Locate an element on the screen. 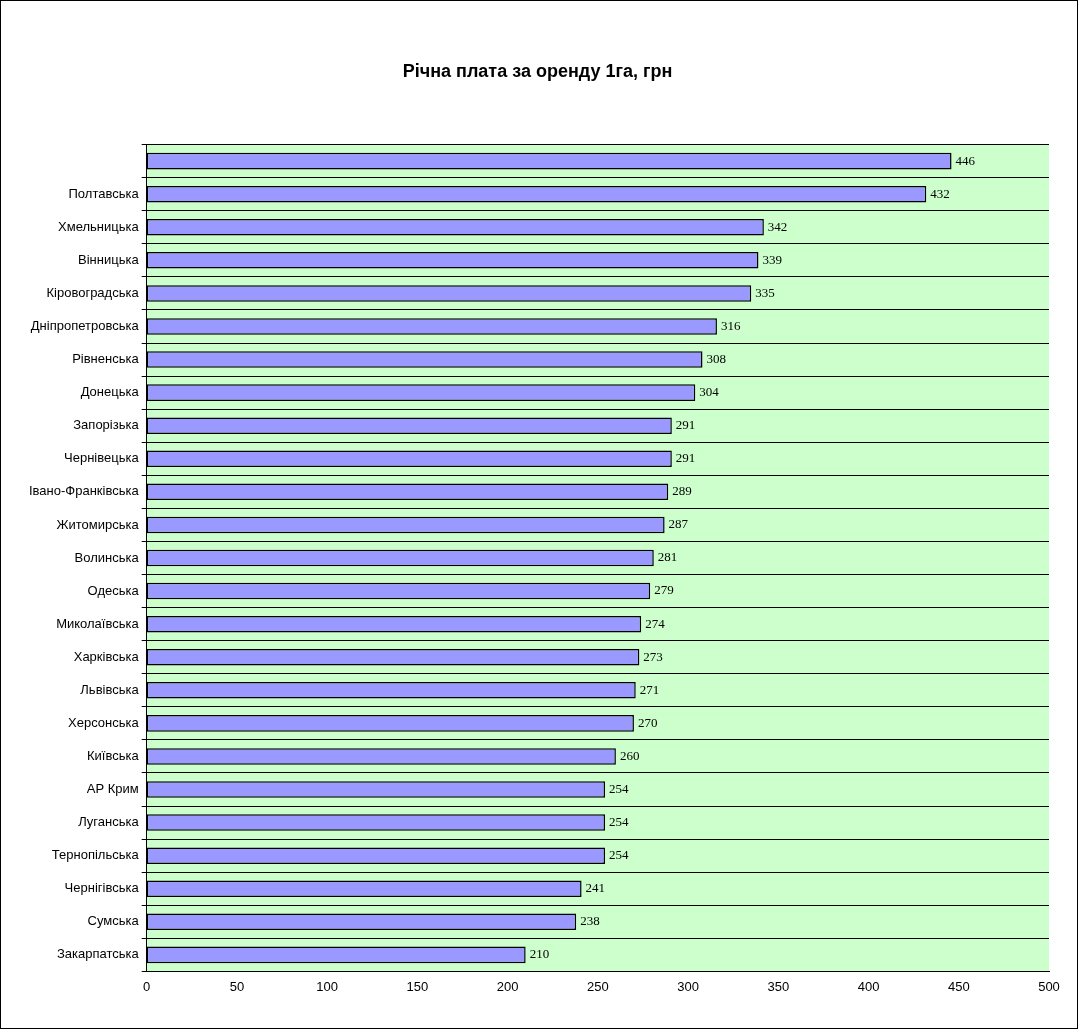 Image resolution: width=1078 pixels, height=1029 pixels. y-tick-label: Волинська is located at coordinates (107, 557).